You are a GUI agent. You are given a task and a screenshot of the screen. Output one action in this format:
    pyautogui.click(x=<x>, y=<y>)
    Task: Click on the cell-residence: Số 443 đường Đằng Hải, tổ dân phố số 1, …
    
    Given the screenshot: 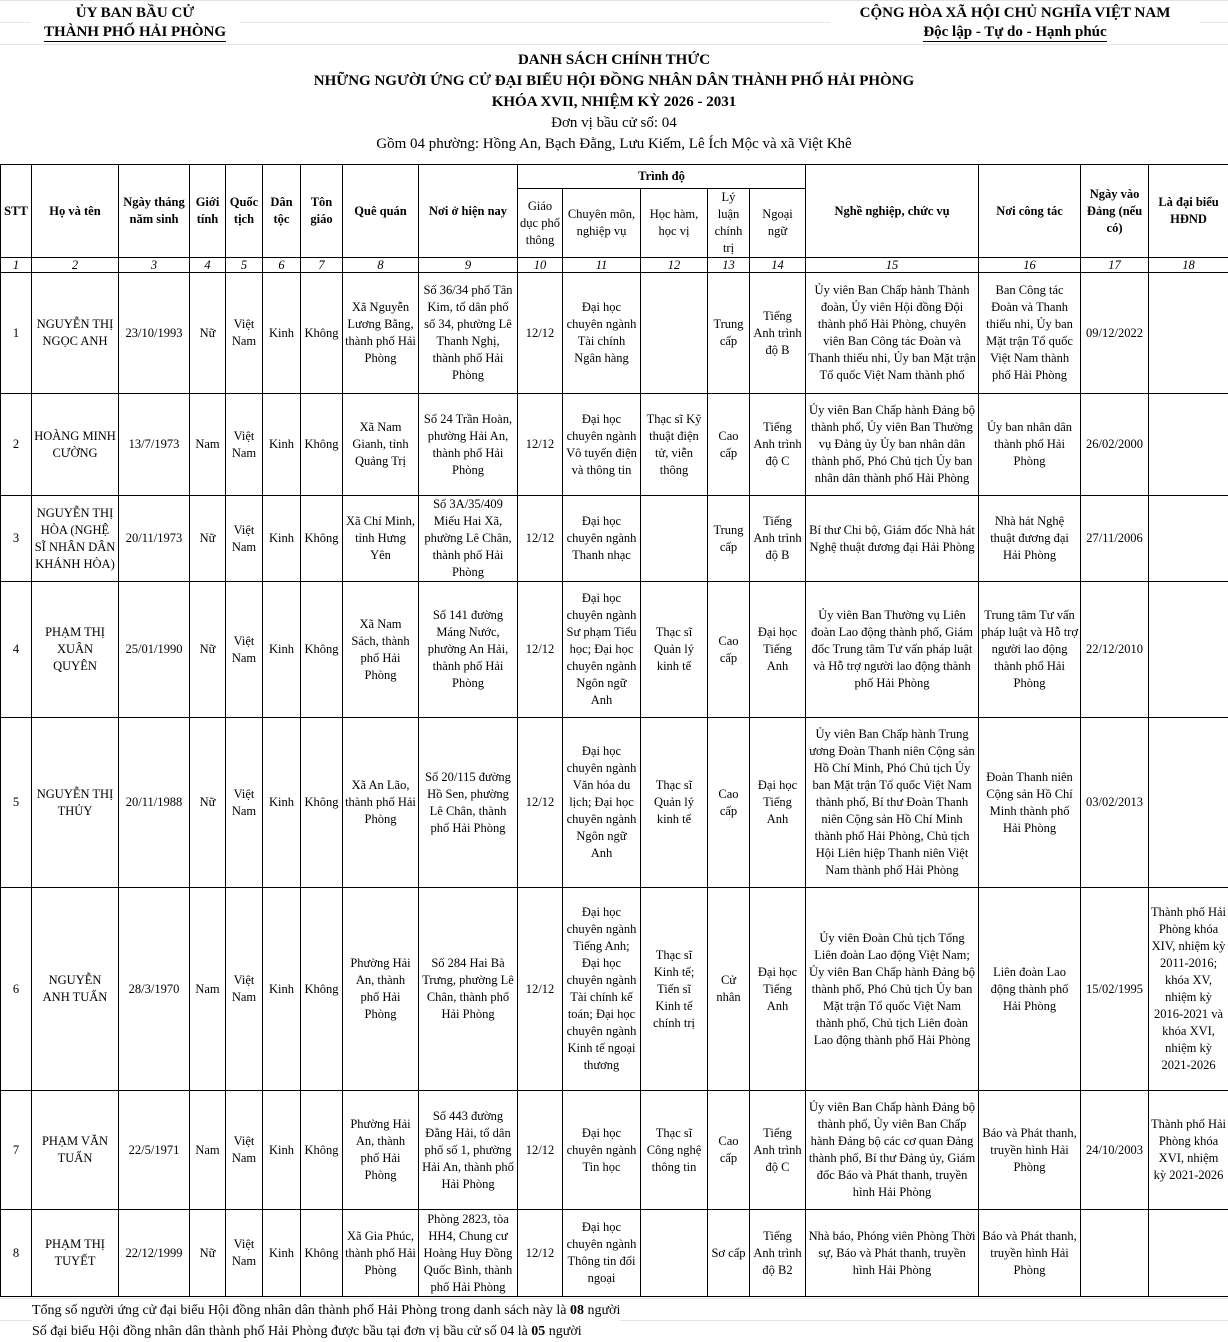 What is the action you would take?
    pyautogui.click(x=468, y=1150)
    